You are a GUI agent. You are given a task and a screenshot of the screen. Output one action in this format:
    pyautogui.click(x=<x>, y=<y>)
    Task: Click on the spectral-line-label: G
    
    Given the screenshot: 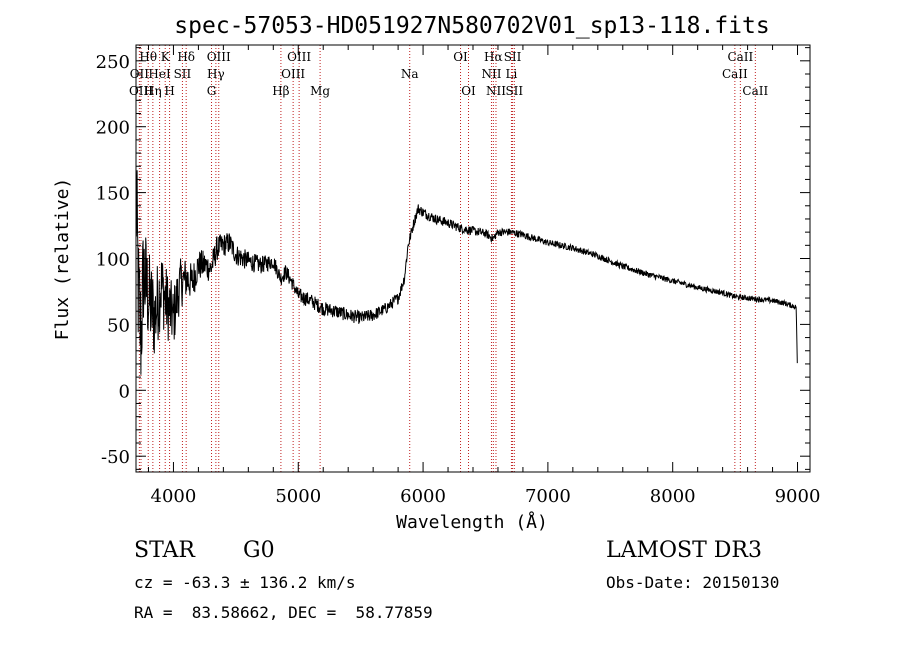 What is the action you would take?
    pyautogui.click(x=212, y=91)
    